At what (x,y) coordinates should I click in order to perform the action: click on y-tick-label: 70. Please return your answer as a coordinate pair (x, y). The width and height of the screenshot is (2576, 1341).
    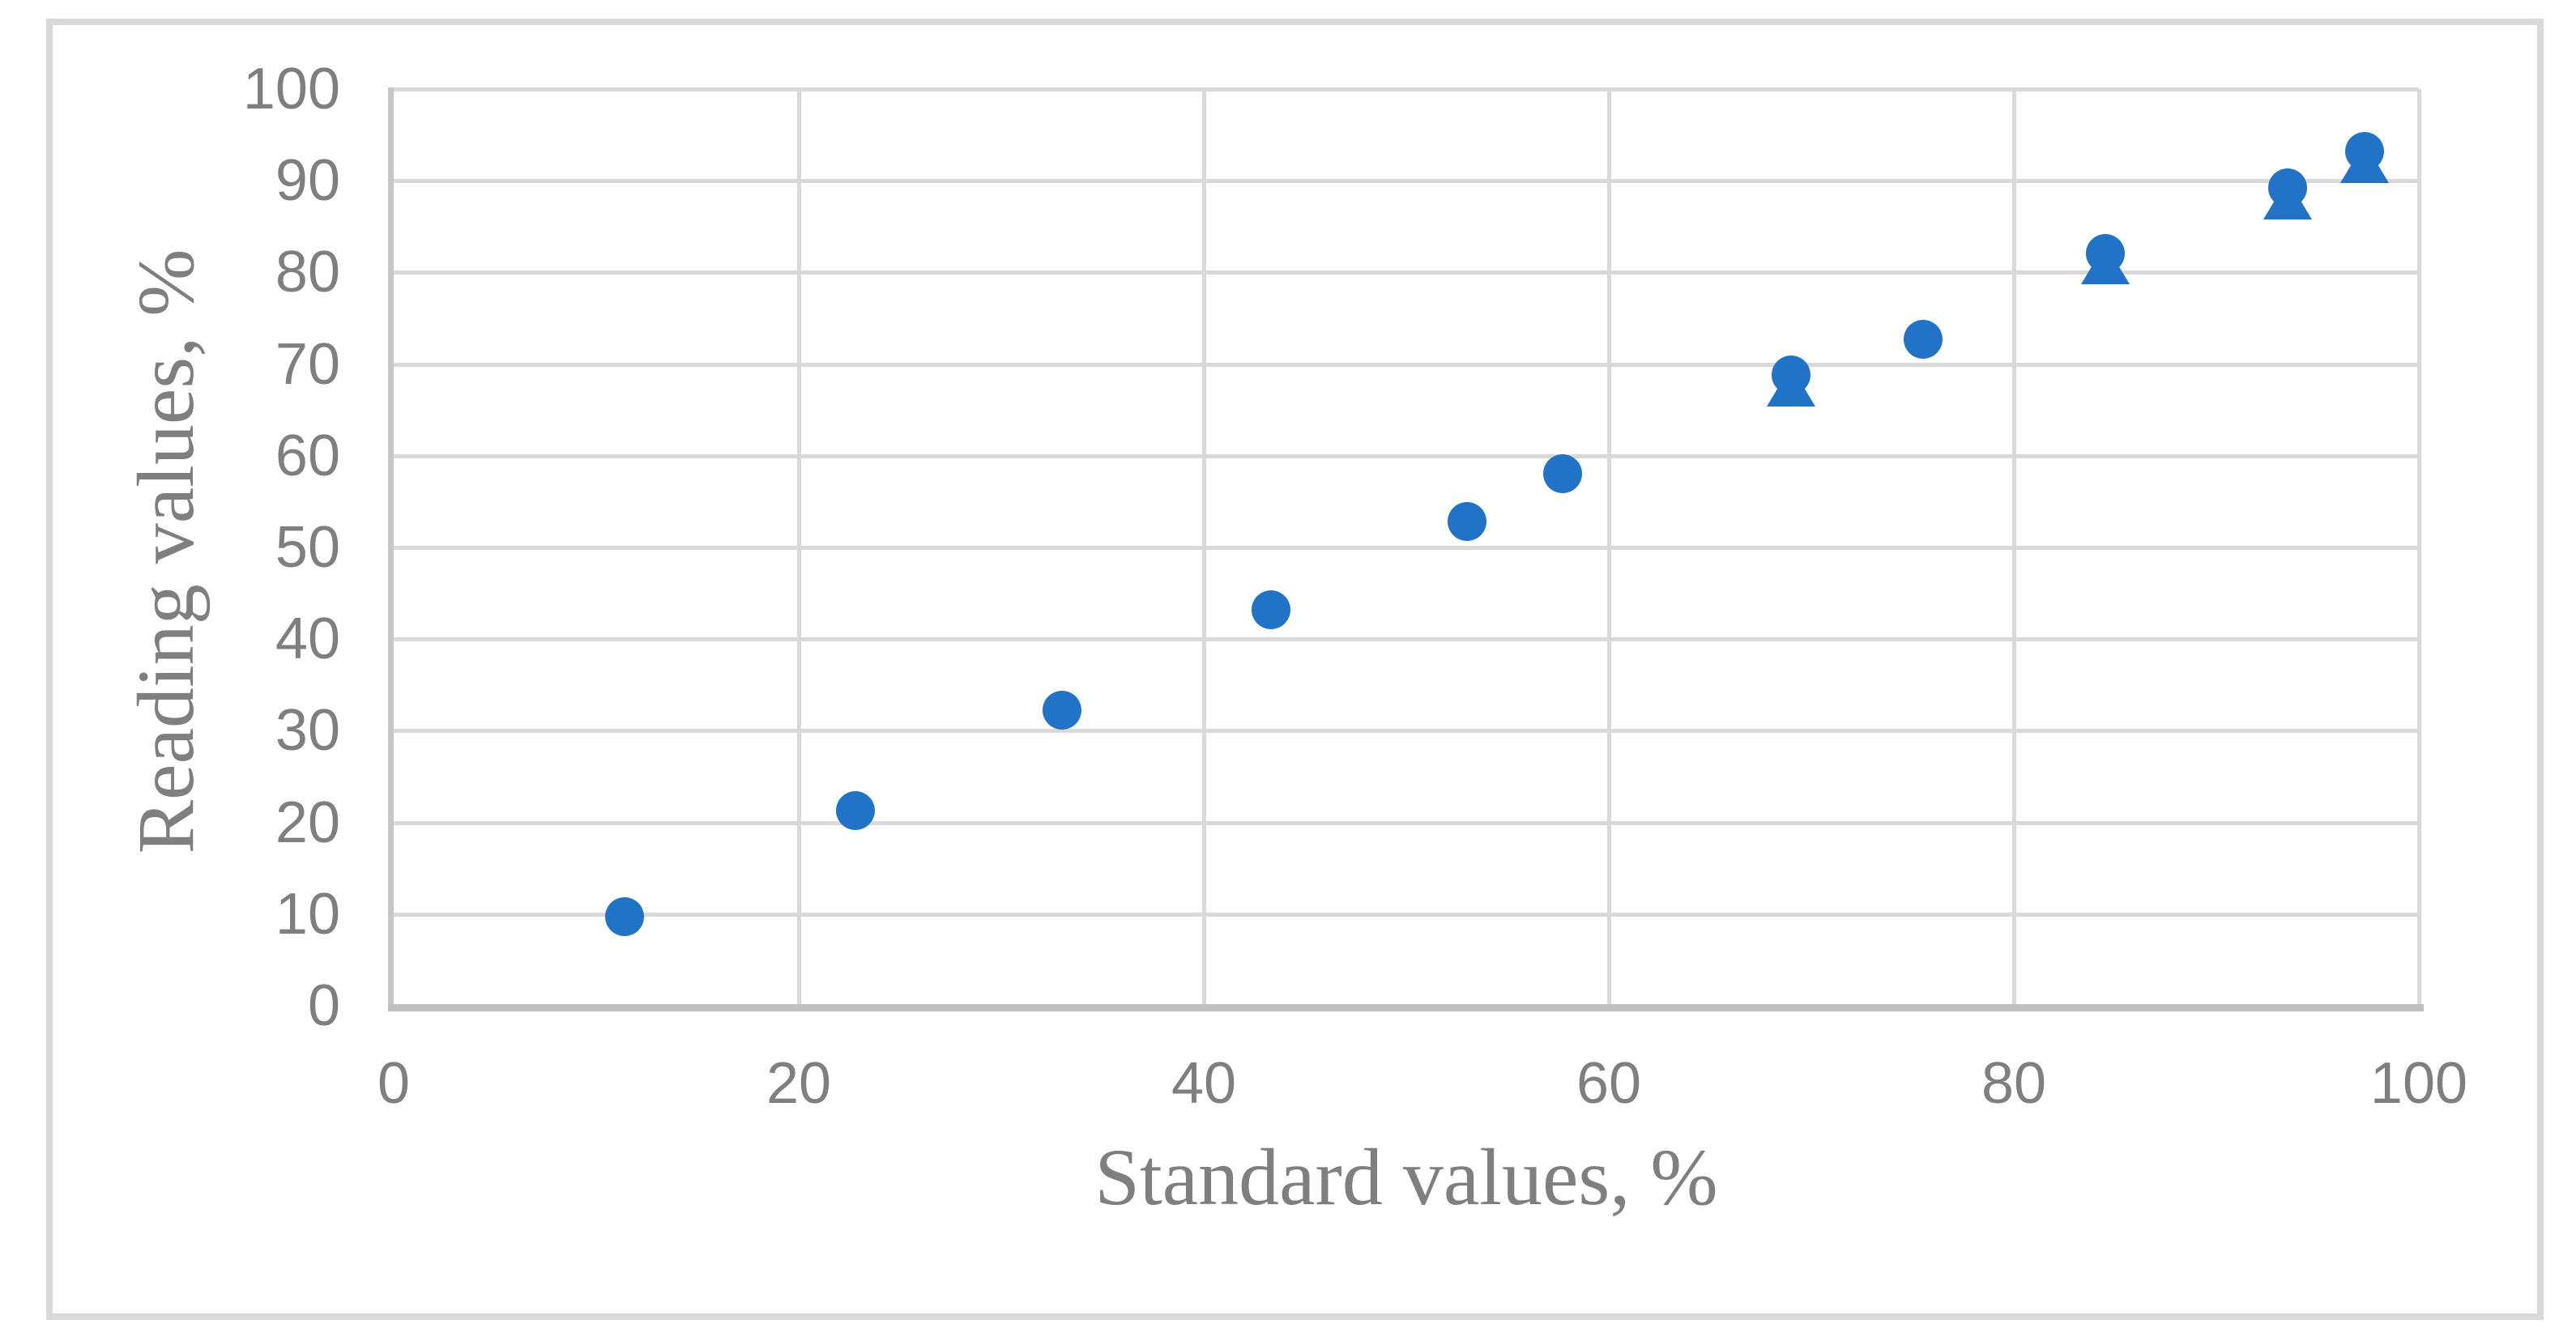
    Looking at the image, I should click on (307, 364).